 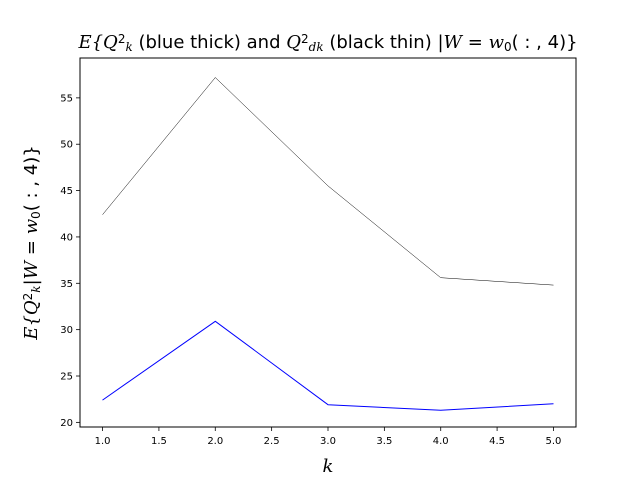 I want to click on x-tick-label: 4.0, so click(x=441, y=441).